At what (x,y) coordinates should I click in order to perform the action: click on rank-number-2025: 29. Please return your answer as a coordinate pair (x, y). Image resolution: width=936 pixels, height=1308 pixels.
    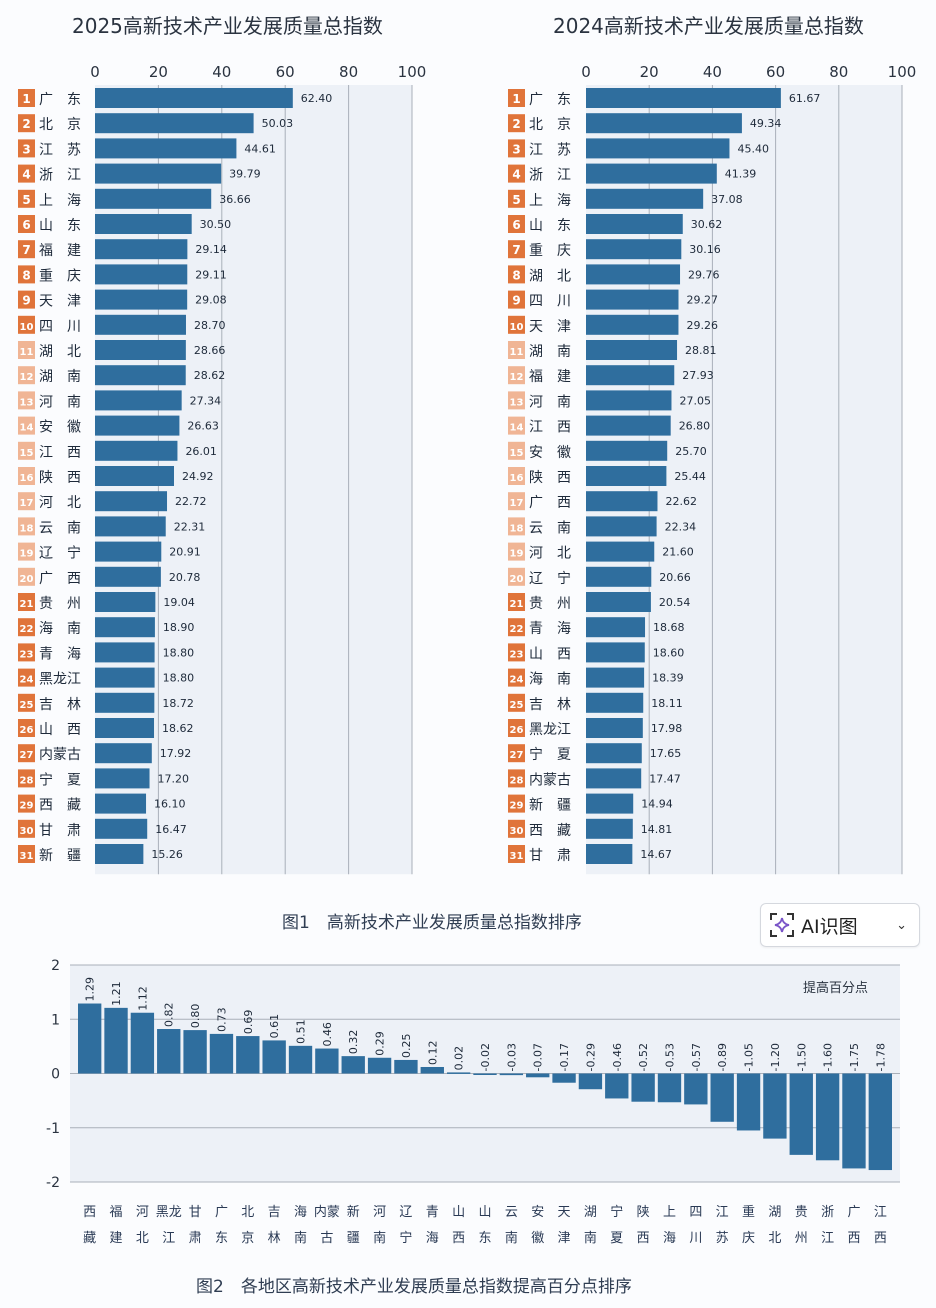
    Looking at the image, I should click on (27, 806).